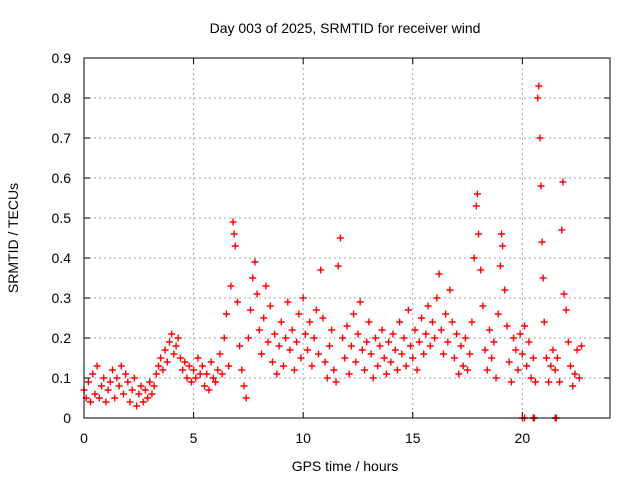  Describe the element at coordinates (413, 438) in the screenshot. I see `x-tick-label: 15` at that location.